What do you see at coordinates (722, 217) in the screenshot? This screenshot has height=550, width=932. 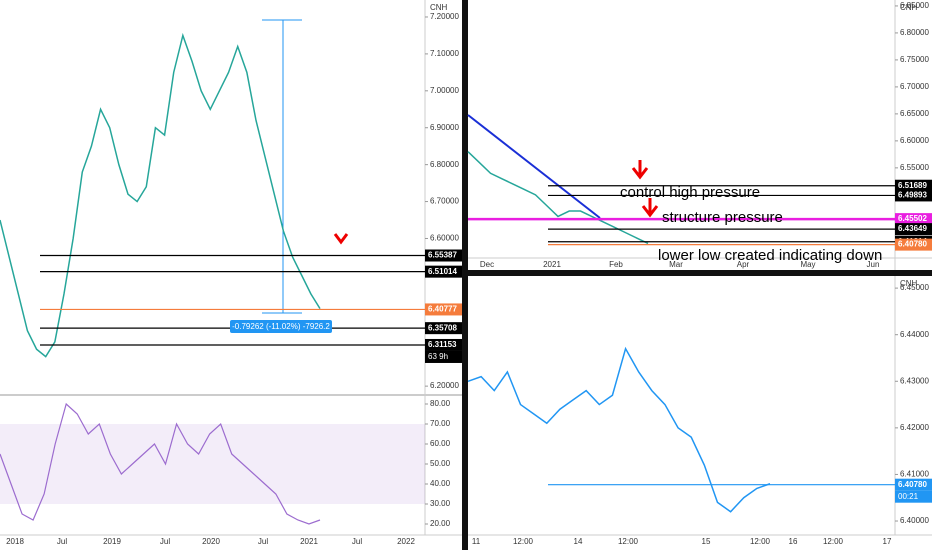 I see `annotation: structure pressure` at bounding box center [722, 217].